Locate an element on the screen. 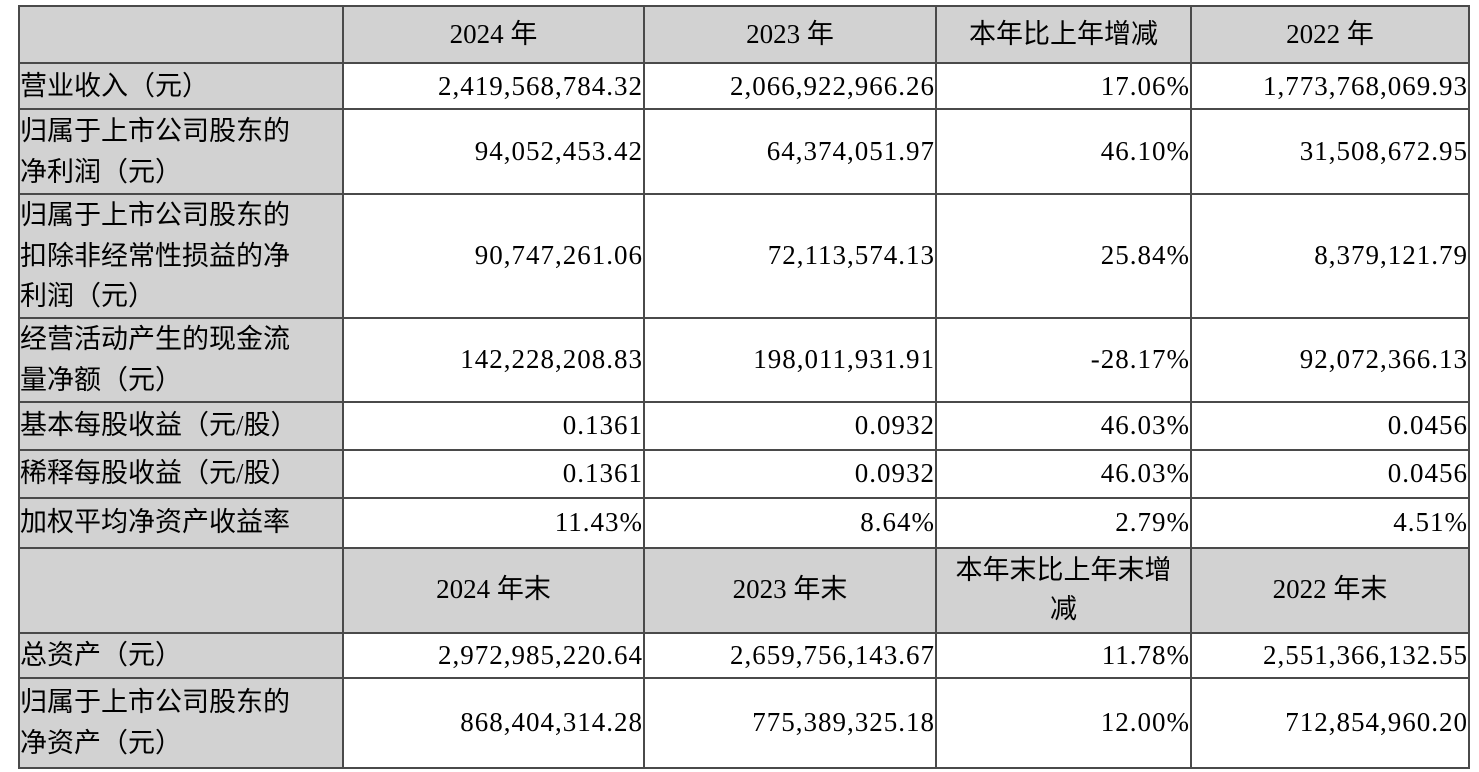 This screenshot has width=1479, height=772. period-header-row: 2024 年 2023 年本年比上年增减 2022 年 is located at coordinates (744, 34).